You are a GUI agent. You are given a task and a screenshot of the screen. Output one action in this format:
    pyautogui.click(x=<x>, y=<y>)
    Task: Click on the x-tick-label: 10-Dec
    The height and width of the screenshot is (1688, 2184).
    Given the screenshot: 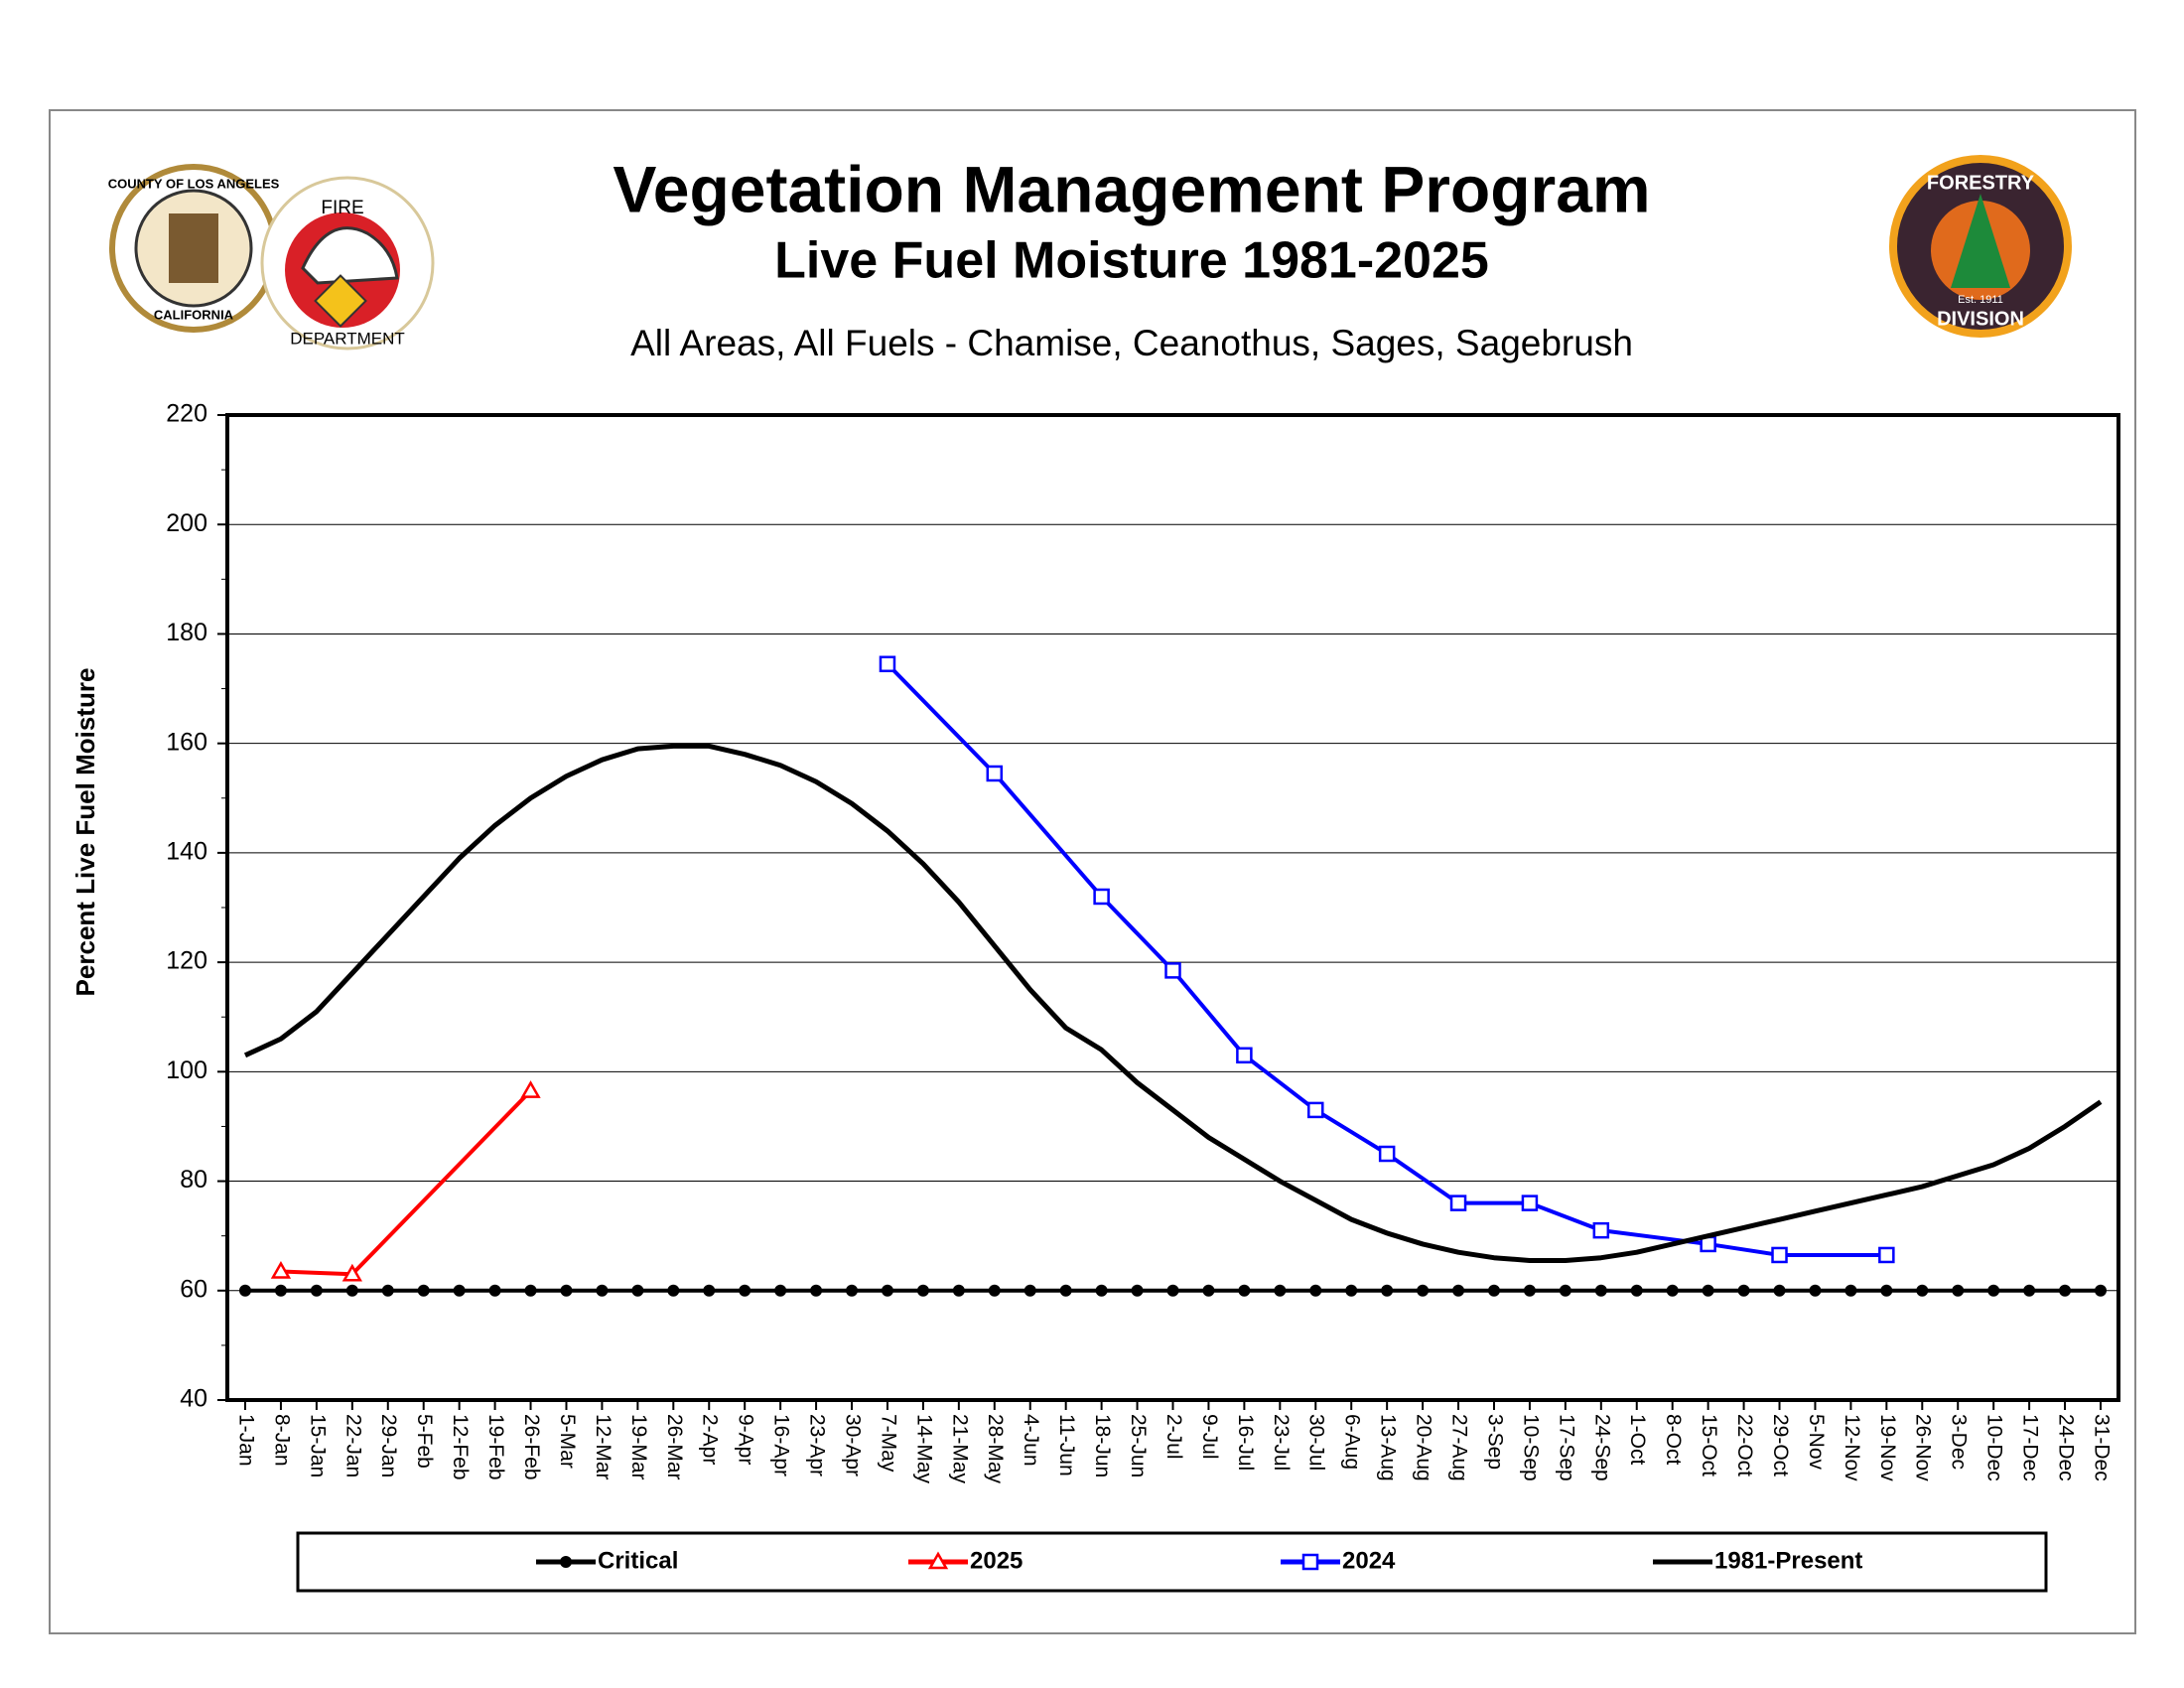 What is the action you would take?
    pyautogui.click(x=1994, y=1447)
    